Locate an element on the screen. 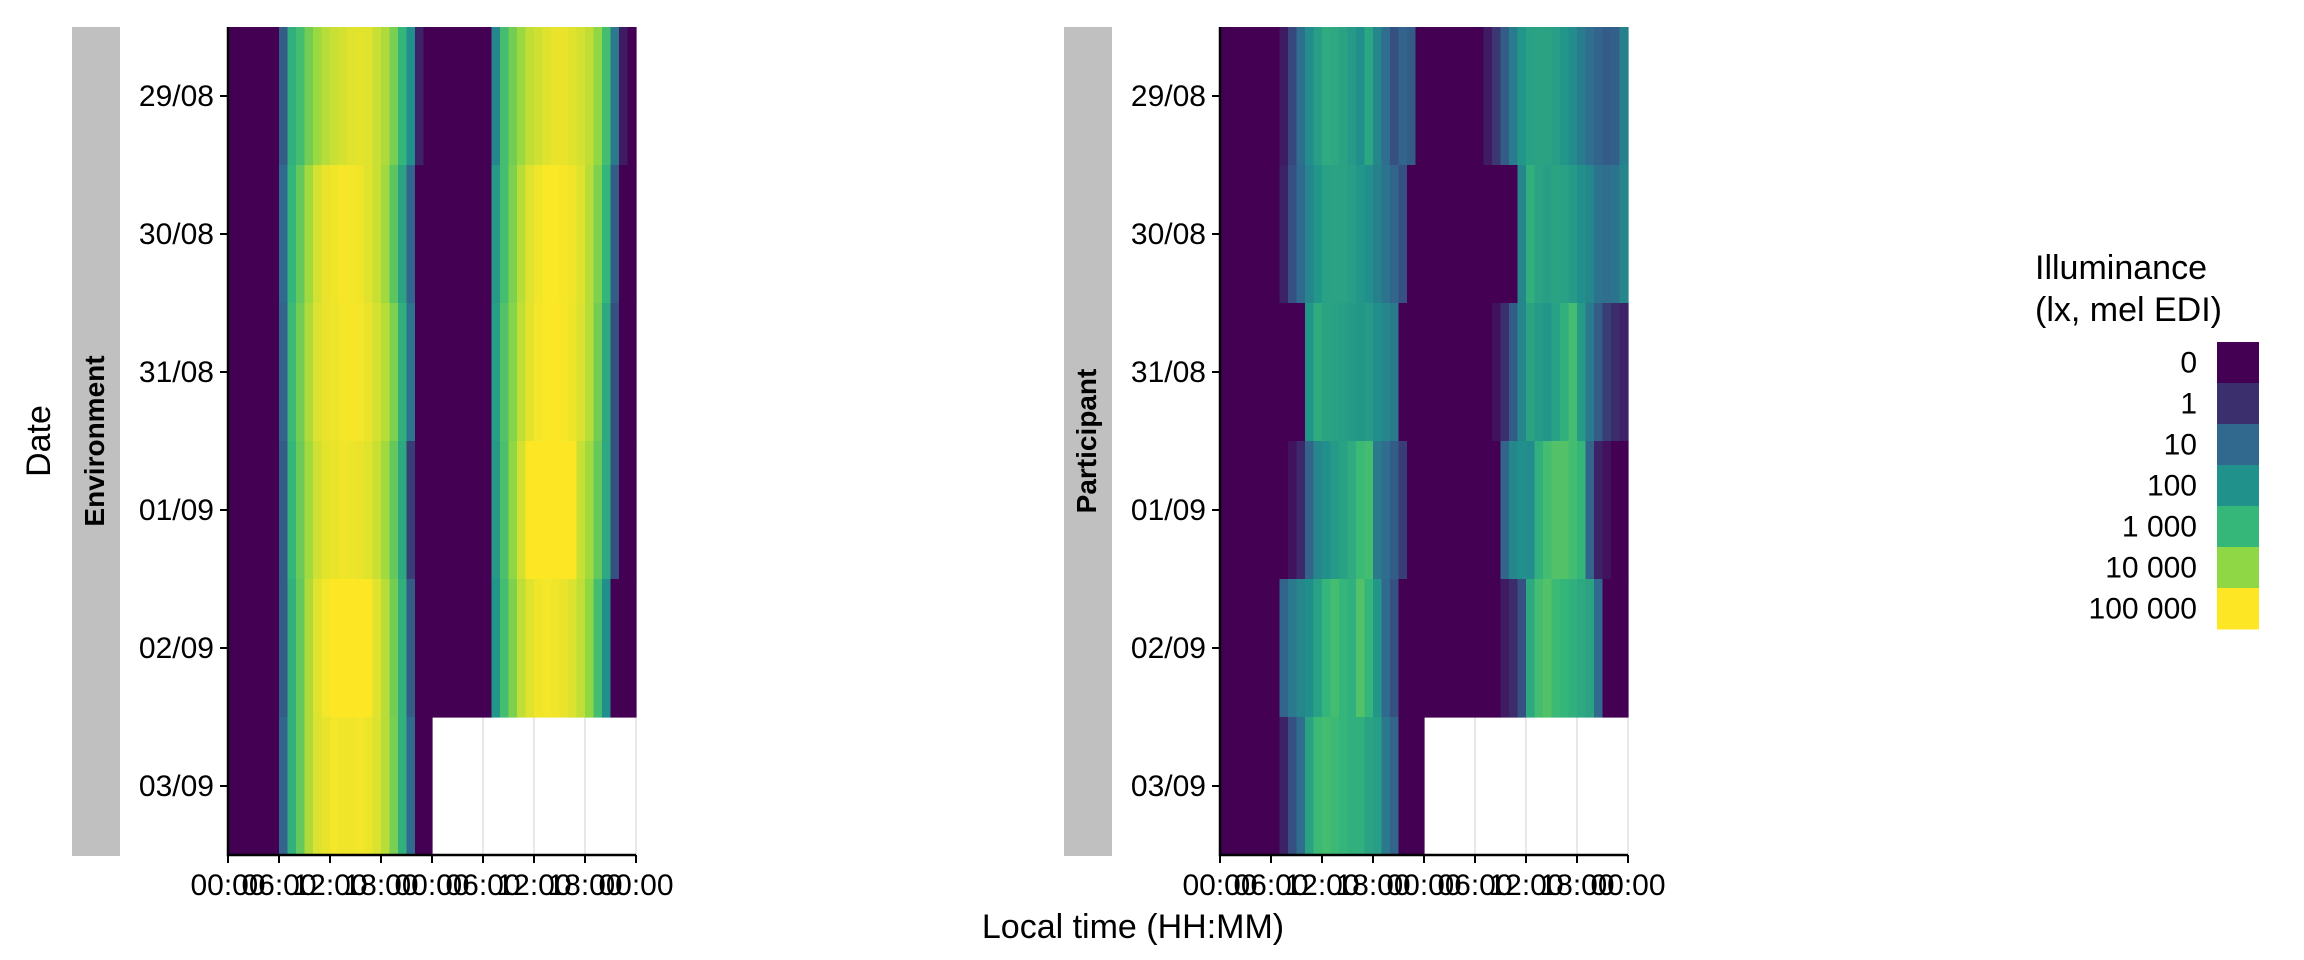 Image resolution: width=2304 pixels, height=960 pixels. legend-title-line-2: (lx, mel EDI) is located at coordinates (2128, 310).